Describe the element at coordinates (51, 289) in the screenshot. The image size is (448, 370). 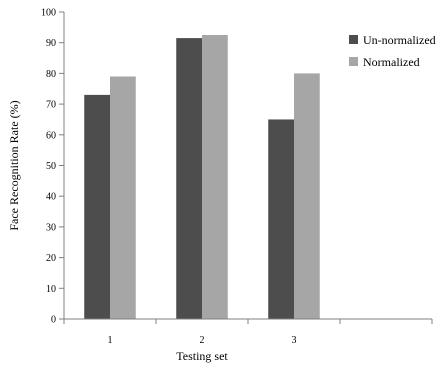
I see `y-tick-label: 10` at that location.